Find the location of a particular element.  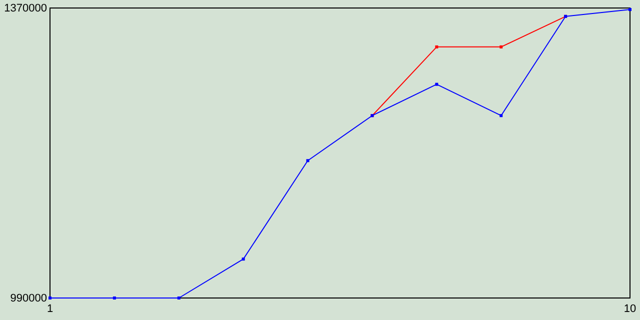

y-tick-label: 990000 is located at coordinates (28, 298).